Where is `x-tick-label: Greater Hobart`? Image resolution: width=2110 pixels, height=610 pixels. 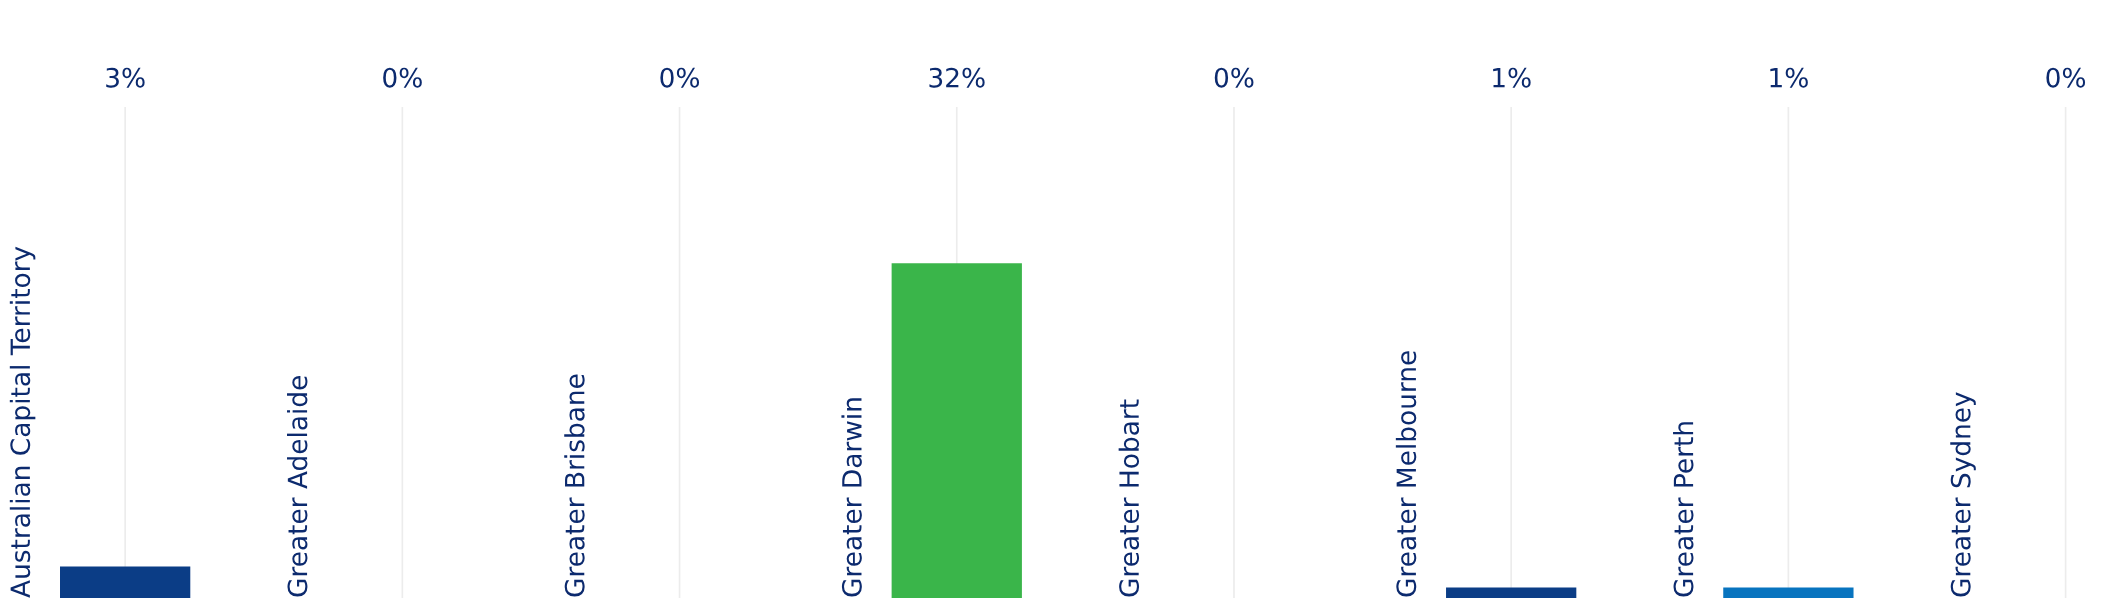 x-tick-label: Greater Hobart is located at coordinates (1129, 498).